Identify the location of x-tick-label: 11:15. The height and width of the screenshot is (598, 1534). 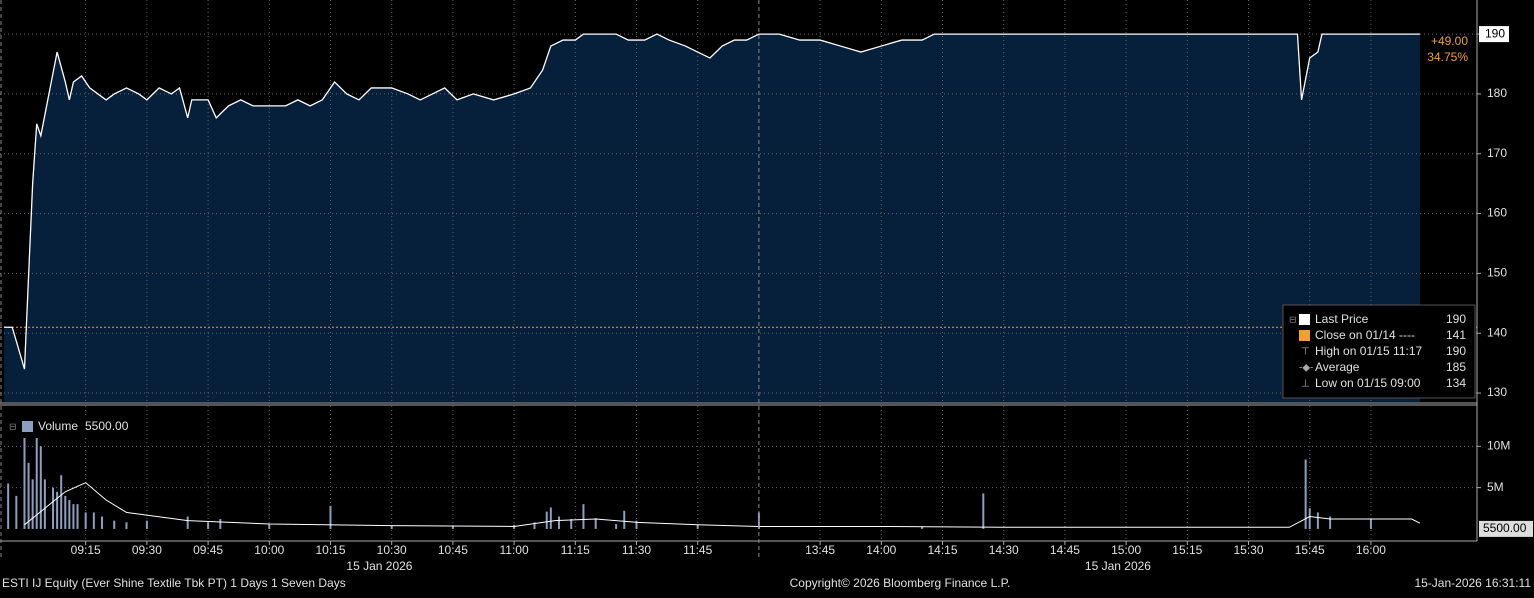
(575, 550).